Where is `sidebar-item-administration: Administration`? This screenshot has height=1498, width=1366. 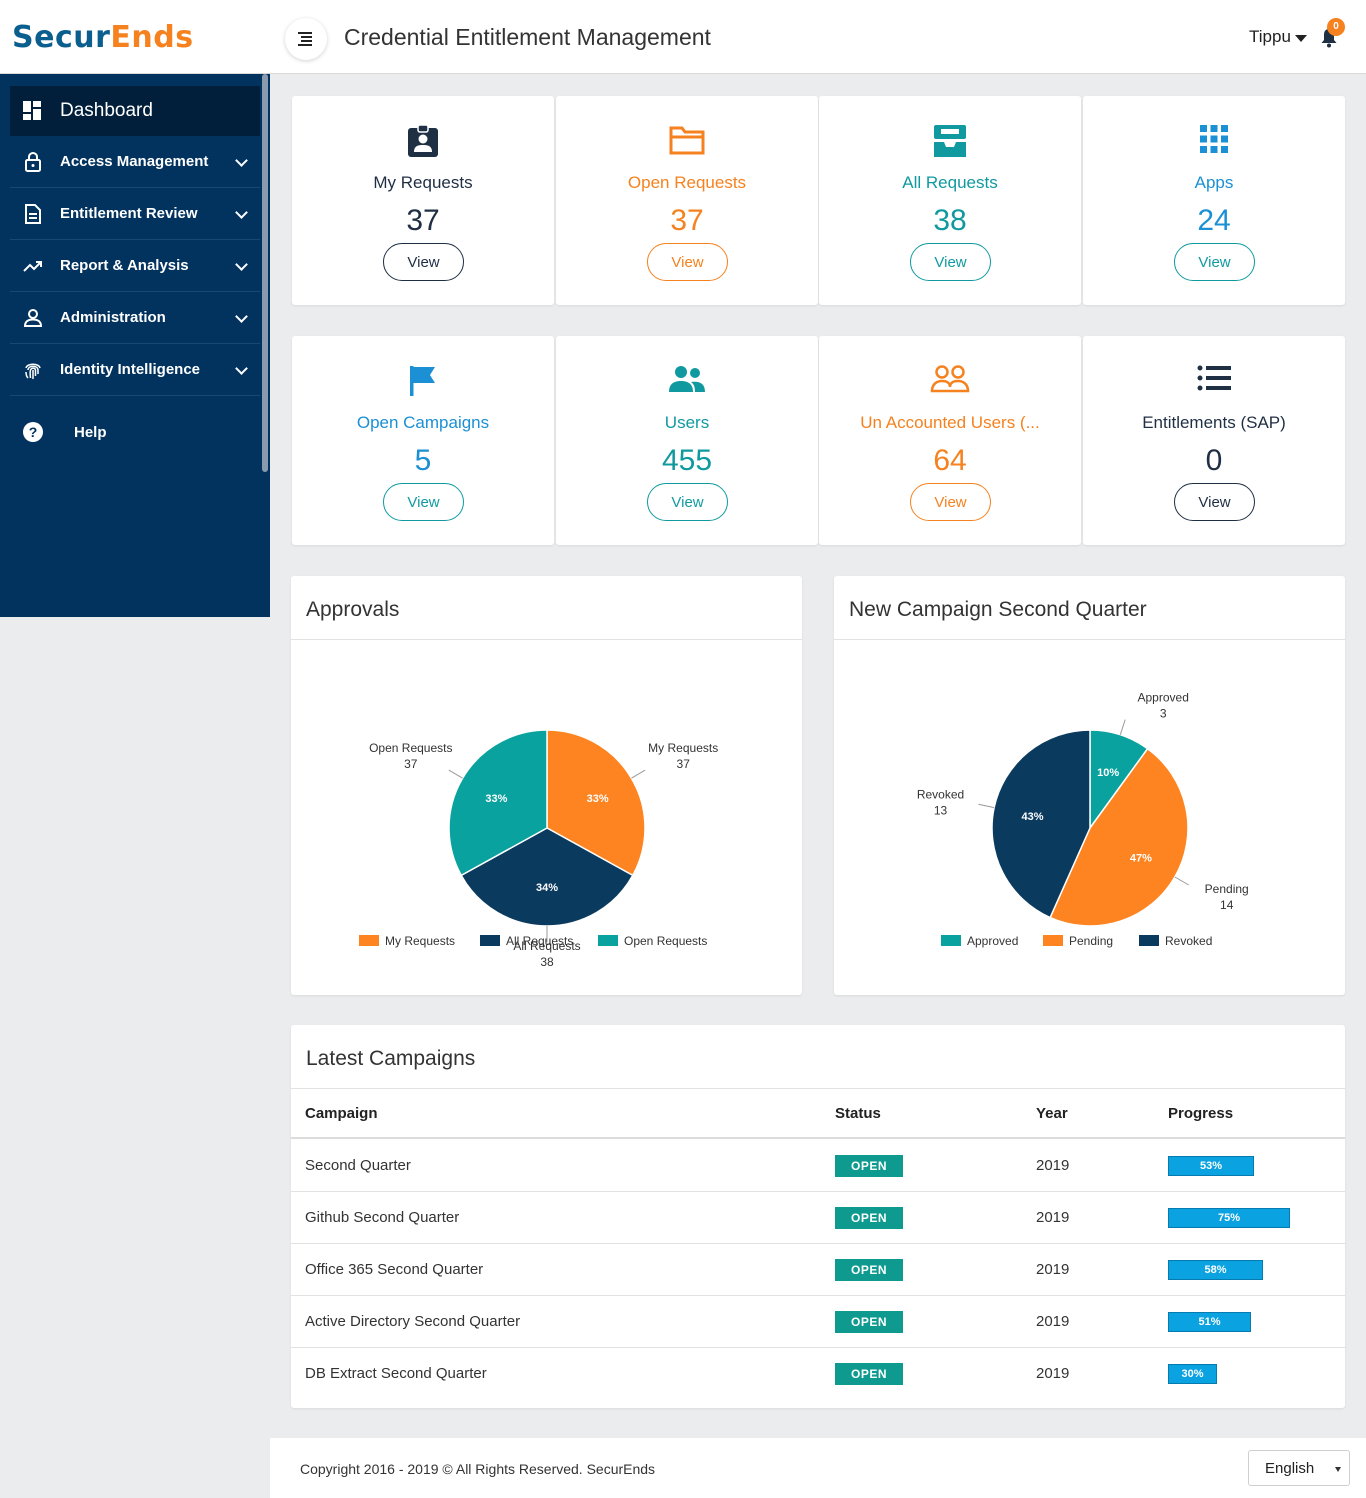
sidebar-item-administration: Administration is located at coordinates (135, 318).